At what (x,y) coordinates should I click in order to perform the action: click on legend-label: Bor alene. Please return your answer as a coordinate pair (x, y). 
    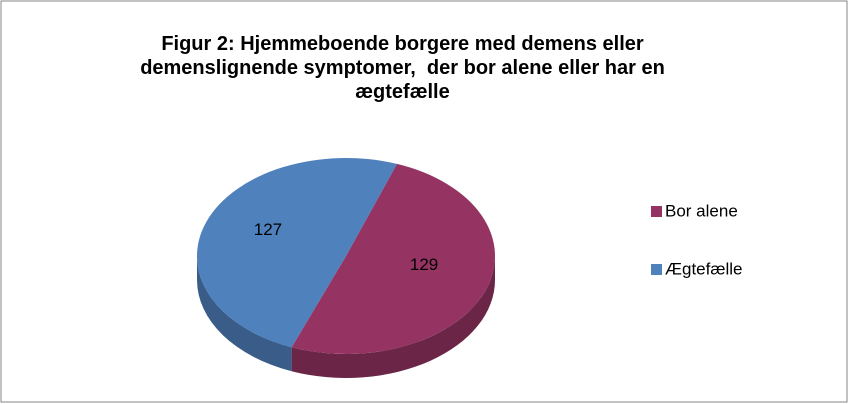
    Looking at the image, I should click on (701, 210).